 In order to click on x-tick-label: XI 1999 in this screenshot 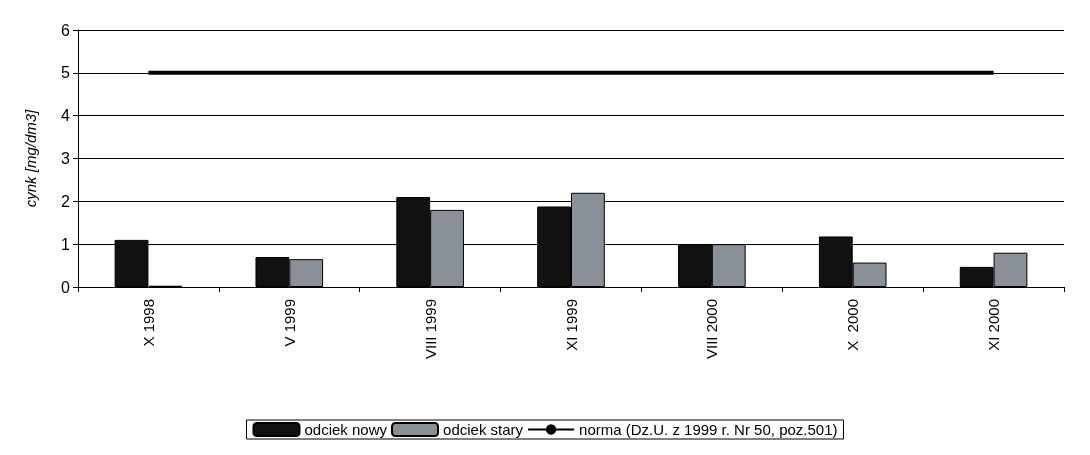, I will do `click(571, 325)`.